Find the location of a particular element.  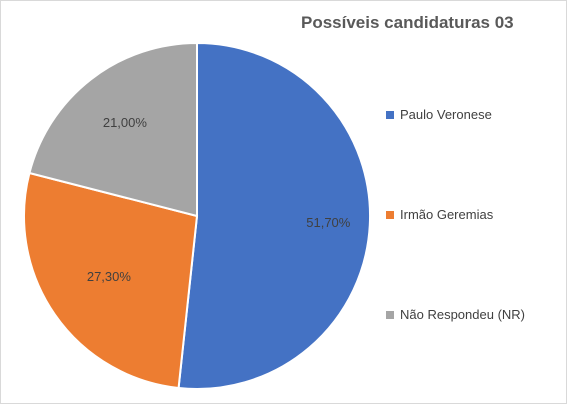

legend-label: Irmão Geremias is located at coordinates (447, 214).